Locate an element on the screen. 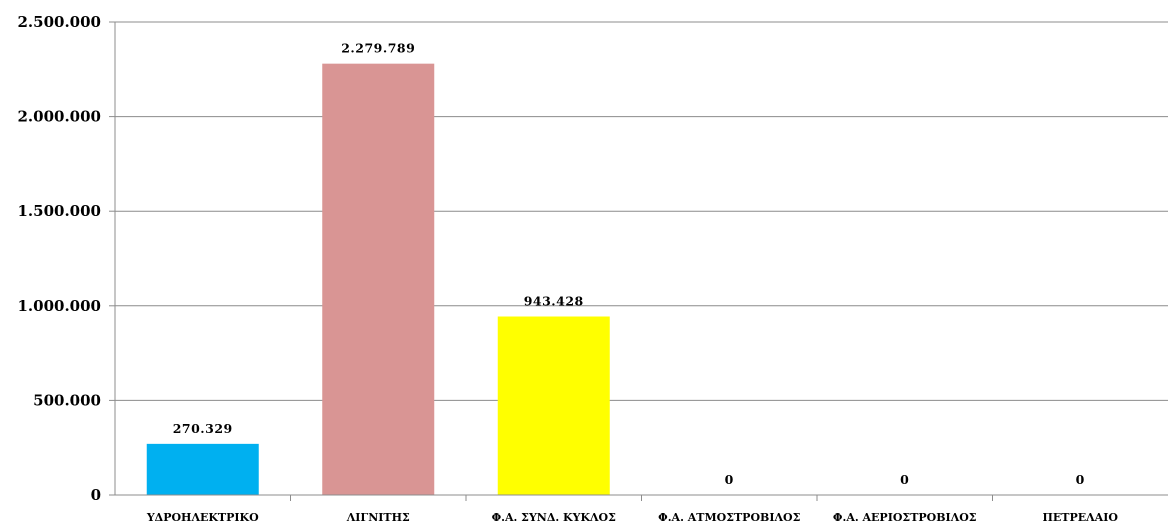 Image resolution: width=1173 pixels, height=524 pixels. y-tick-label: 1.500.000 is located at coordinates (59, 211).